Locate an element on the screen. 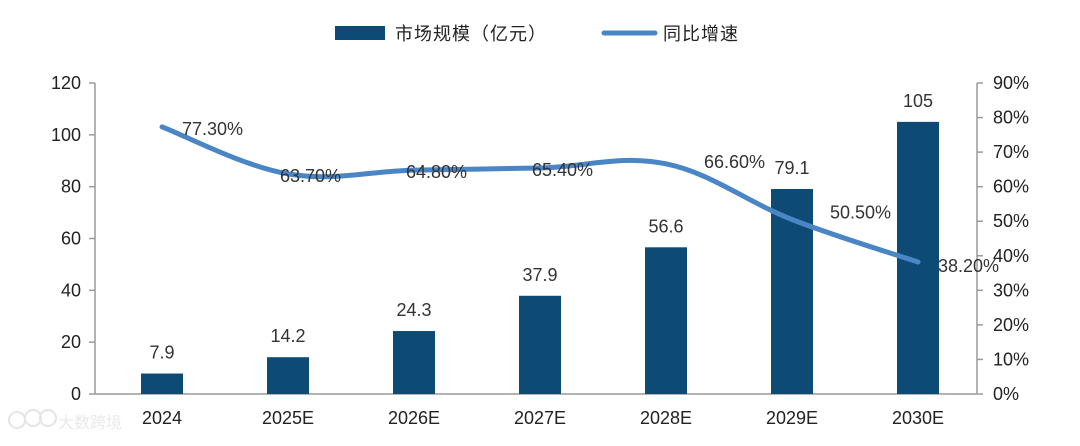 This screenshot has height=446, width=1080. legend-line-label: 同比增速 is located at coordinates (701, 34).